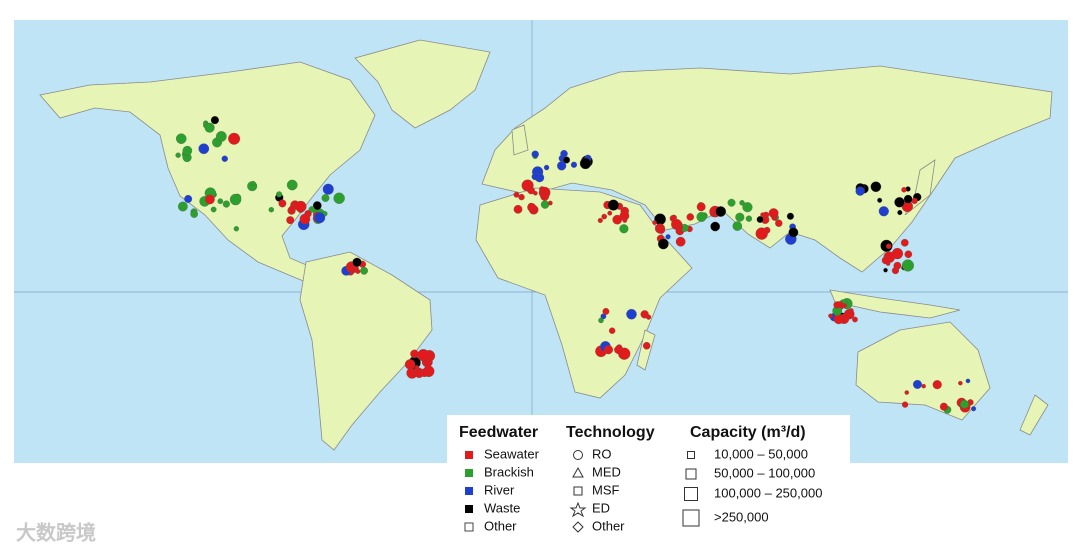  I want to click on legend-label: 50,000 – 100,000, so click(764, 472).